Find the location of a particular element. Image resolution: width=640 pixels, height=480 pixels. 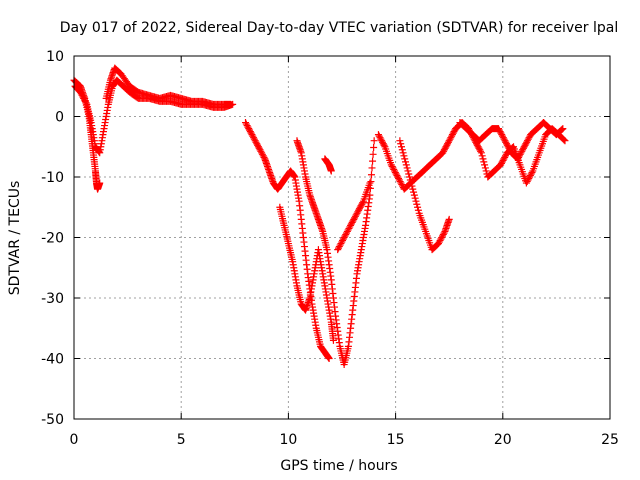

x-tick-label: 20 is located at coordinates (503, 440).